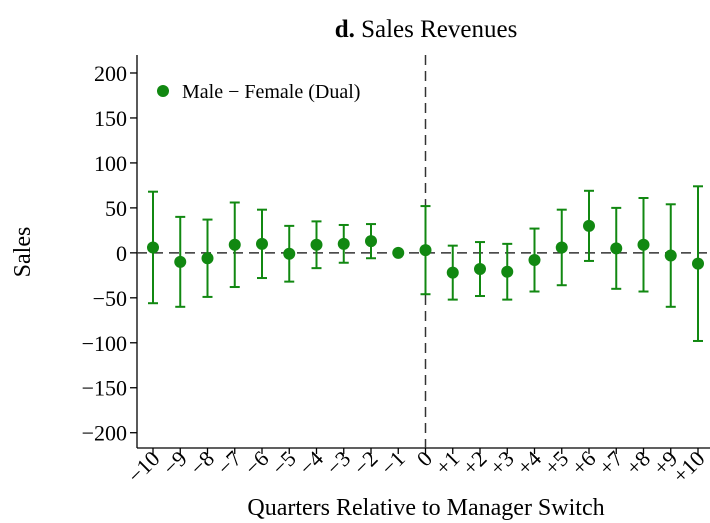 Image resolution: width=710 pixels, height=523 pixels. Describe the element at coordinates (23, 252) in the screenshot. I see `y-axis-label: Sales` at that location.